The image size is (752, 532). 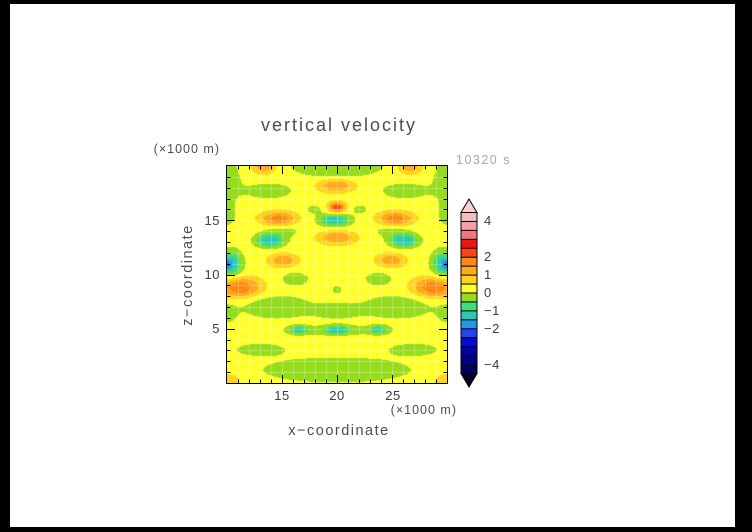 What do you see at coordinates (216, 328) in the screenshot?
I see `z-tick-label-5: 5` at bounding box center [216, 328].